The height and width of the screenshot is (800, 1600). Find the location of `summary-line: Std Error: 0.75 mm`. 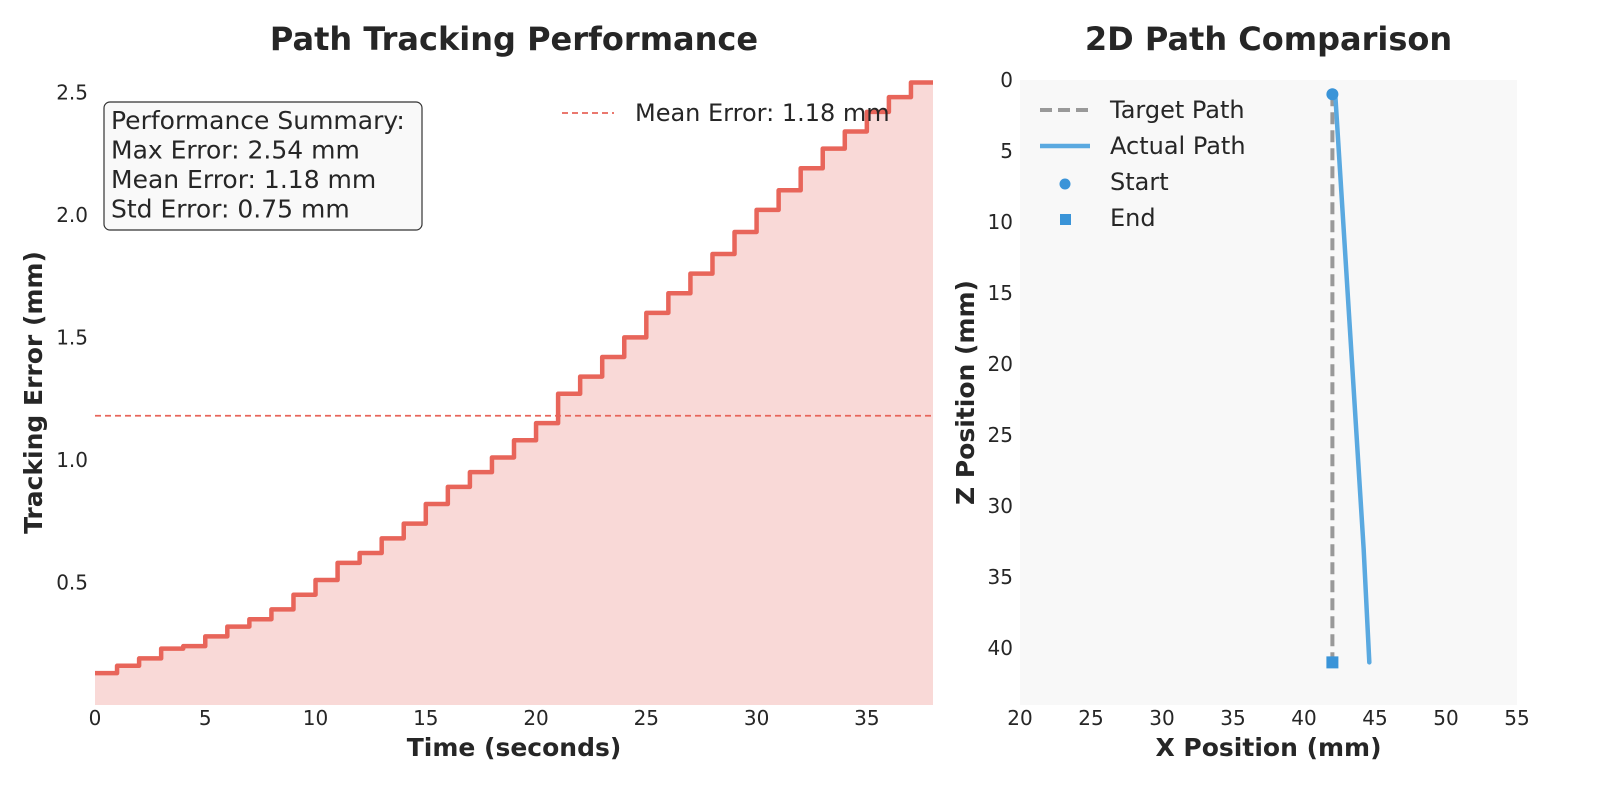

summary-line: Std Error: 0.75 mm is located at coordinates (230, 209).